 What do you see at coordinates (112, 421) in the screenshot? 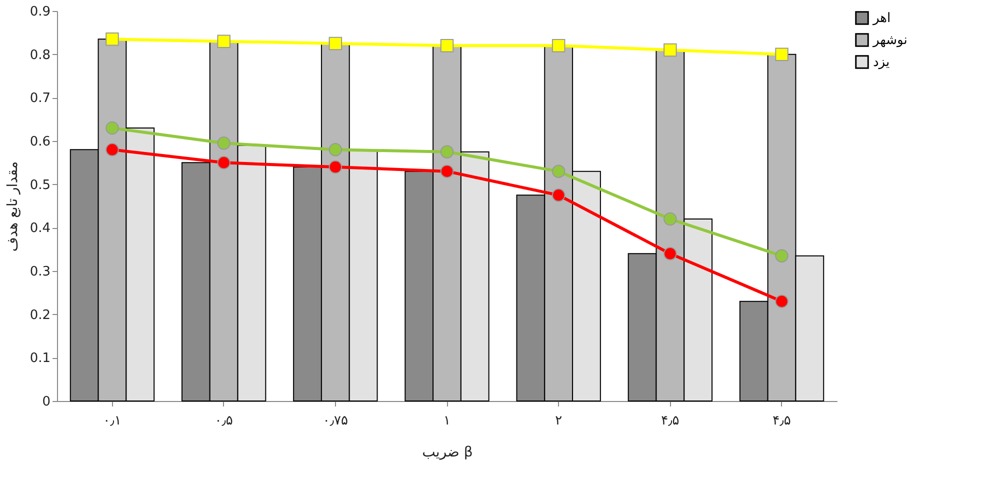
I see `x-tick-label: ۰٫۱` at bounding box center [112, 421].